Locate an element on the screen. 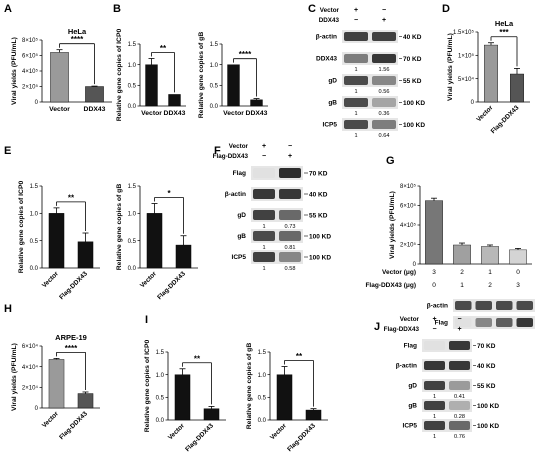 This screenshot has height=466, width=550. kd-marker-label: 70 KD is located at coordinates (486, 346).